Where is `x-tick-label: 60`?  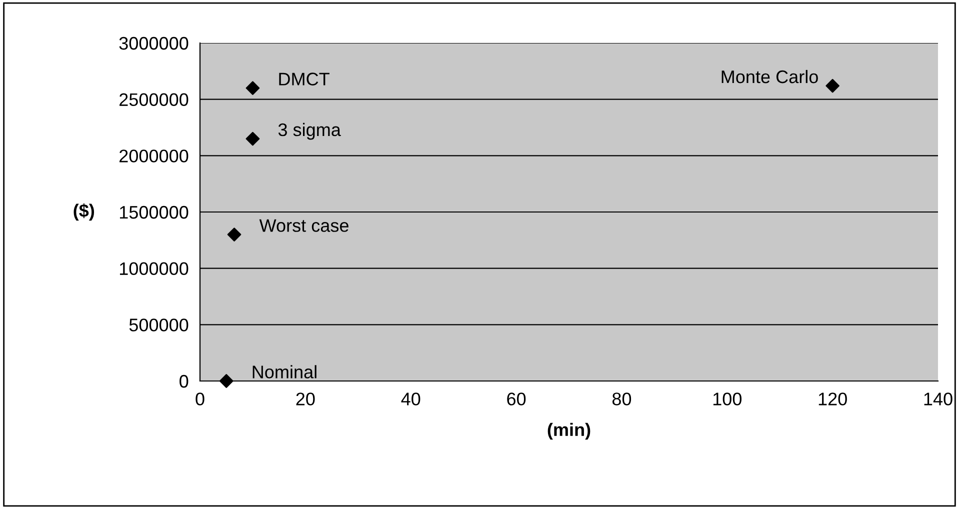
x-tick-label: 60 is located at coordinates (516, 399).